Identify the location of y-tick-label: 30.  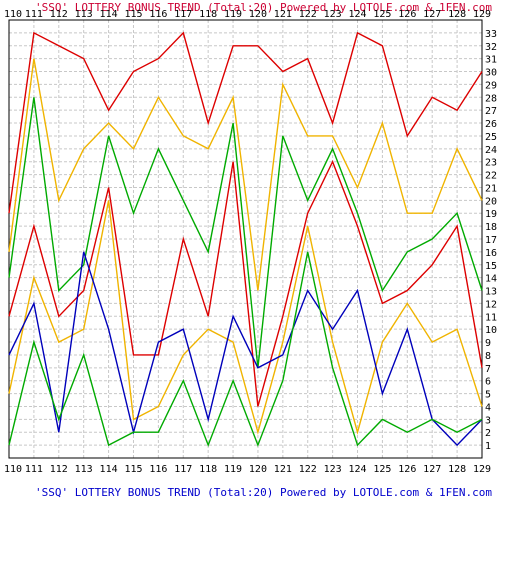
(491, 73).